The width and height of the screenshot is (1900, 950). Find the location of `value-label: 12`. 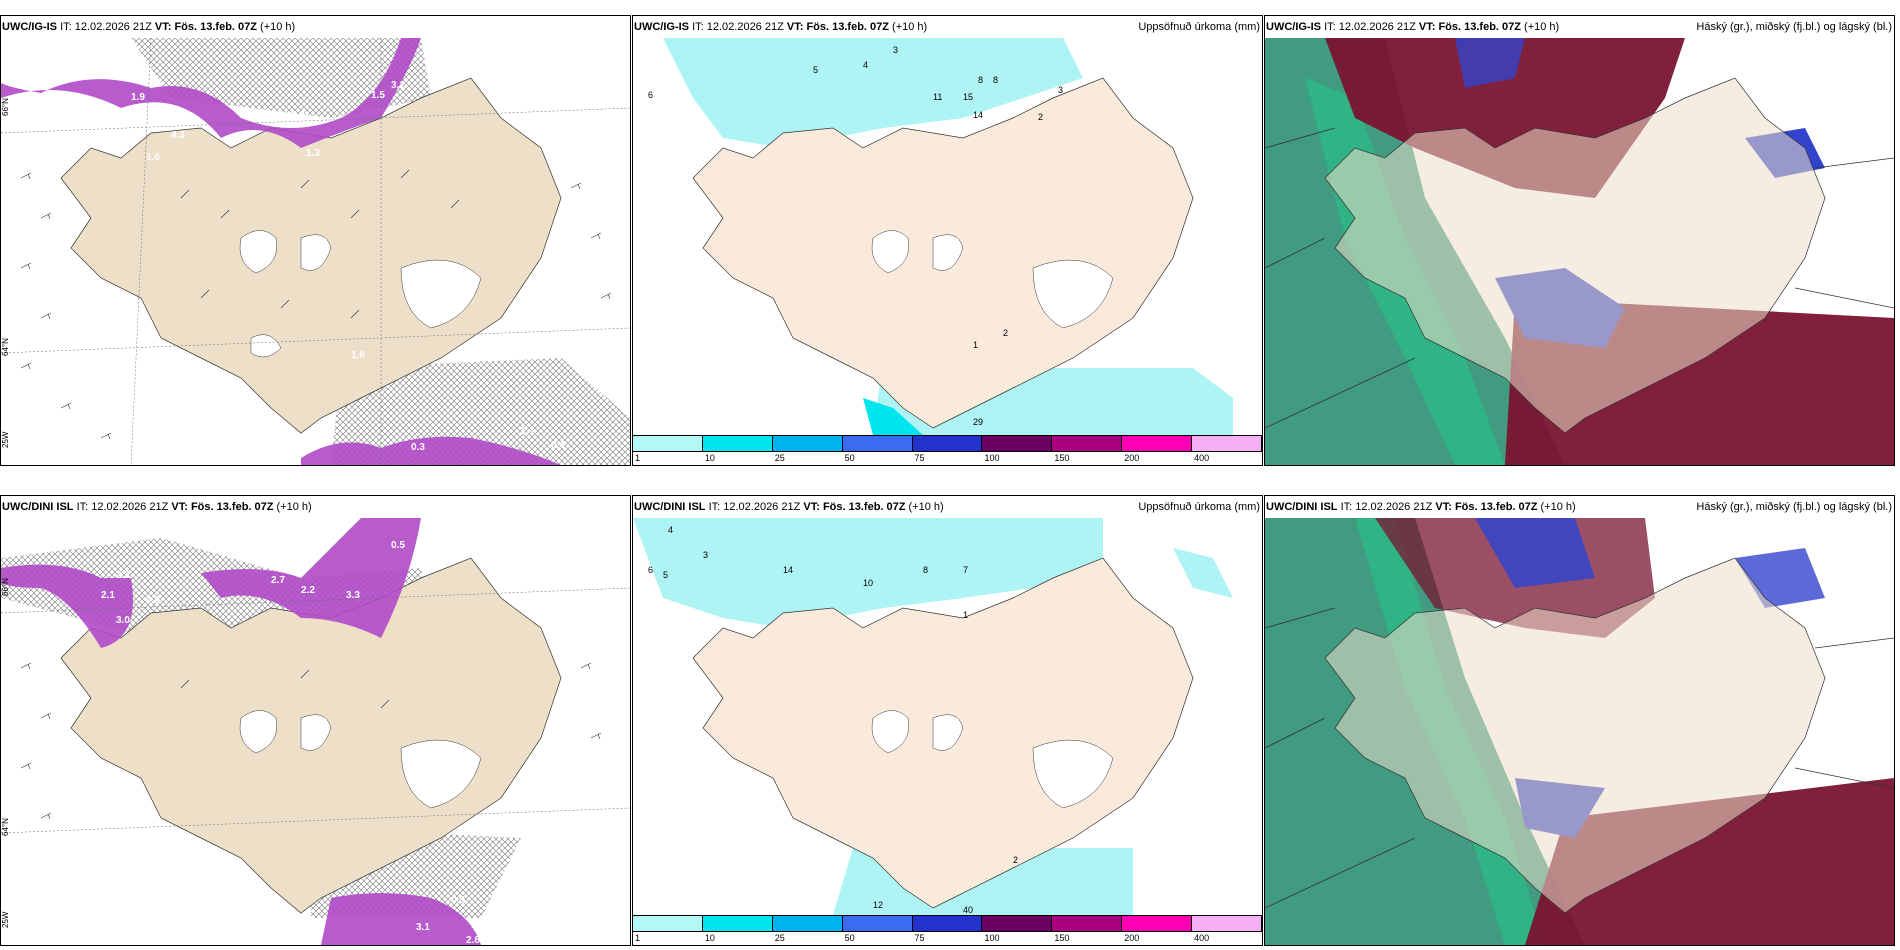

value-label: 12 is located at coordinates (878, 905).